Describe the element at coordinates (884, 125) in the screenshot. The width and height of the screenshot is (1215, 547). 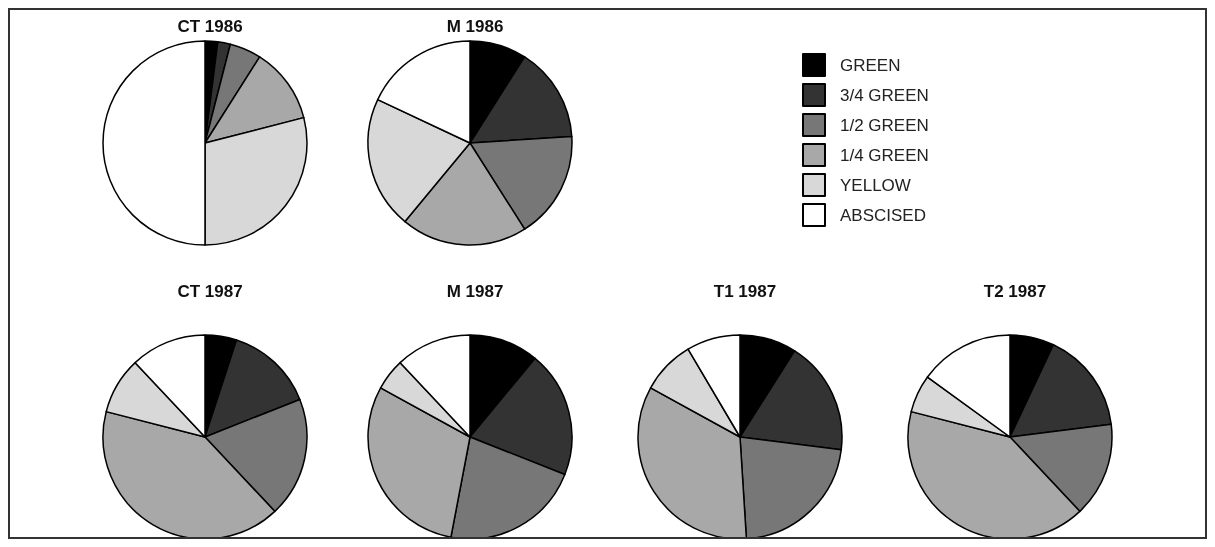
I see `legend-label: 1/2 GREEN` at that location.